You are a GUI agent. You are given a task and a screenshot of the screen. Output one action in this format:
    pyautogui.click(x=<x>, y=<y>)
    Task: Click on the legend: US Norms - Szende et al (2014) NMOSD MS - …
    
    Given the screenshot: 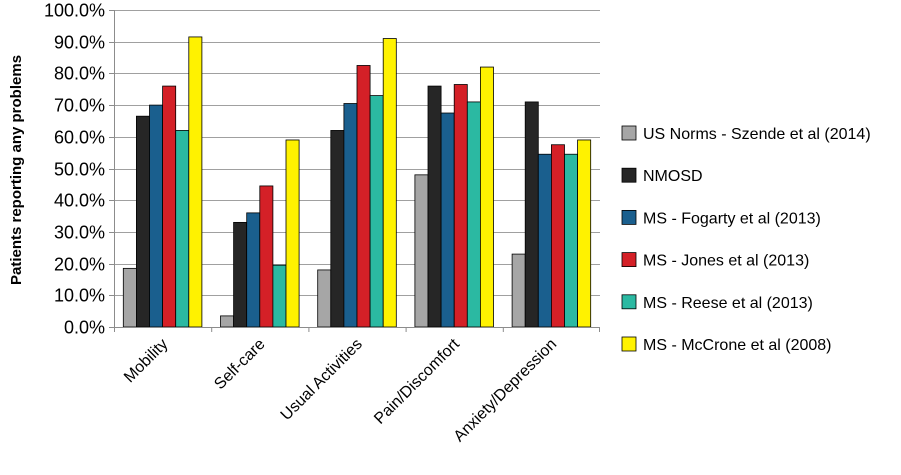 What is the action you would take?
    pyautogui.click(x=746, y=239)
    